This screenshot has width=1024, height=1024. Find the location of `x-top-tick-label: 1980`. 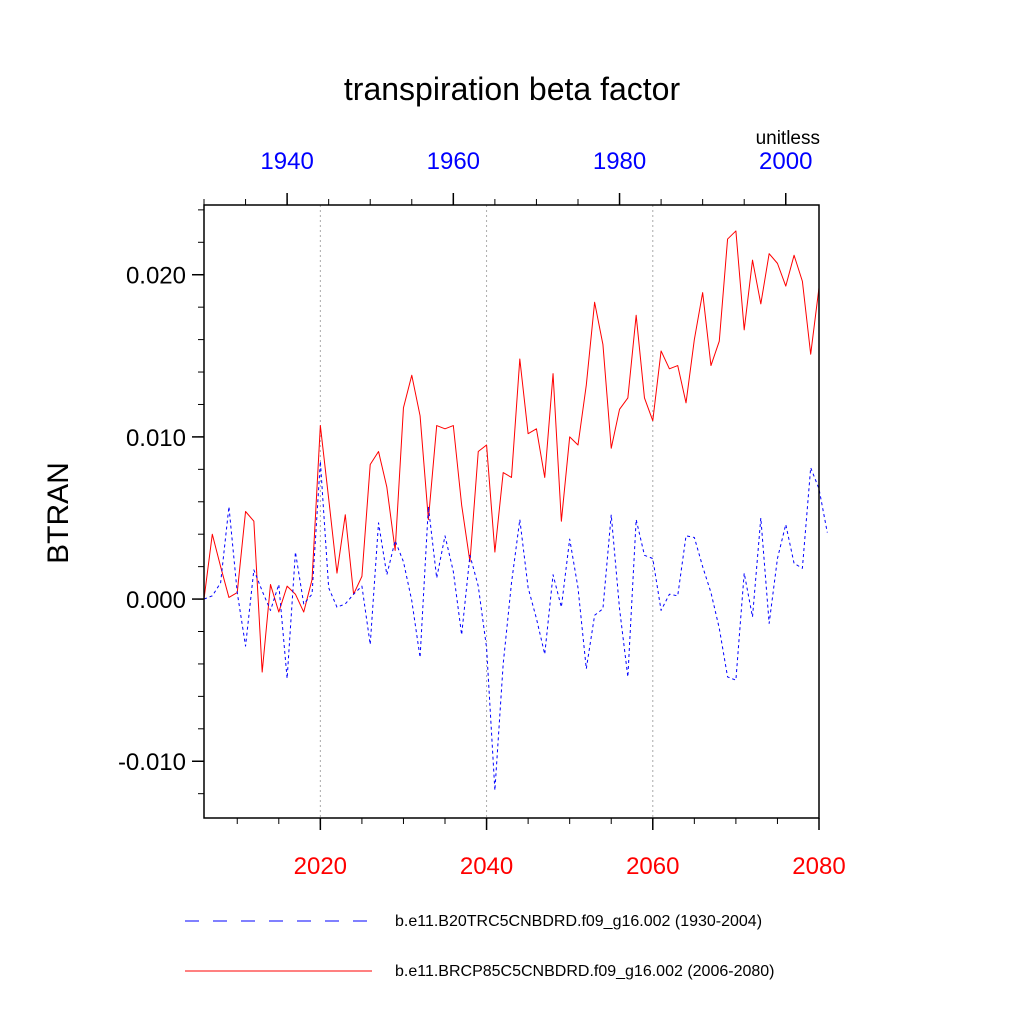

x-top-tick-label: 1980 is located at coordinates (619, 161).